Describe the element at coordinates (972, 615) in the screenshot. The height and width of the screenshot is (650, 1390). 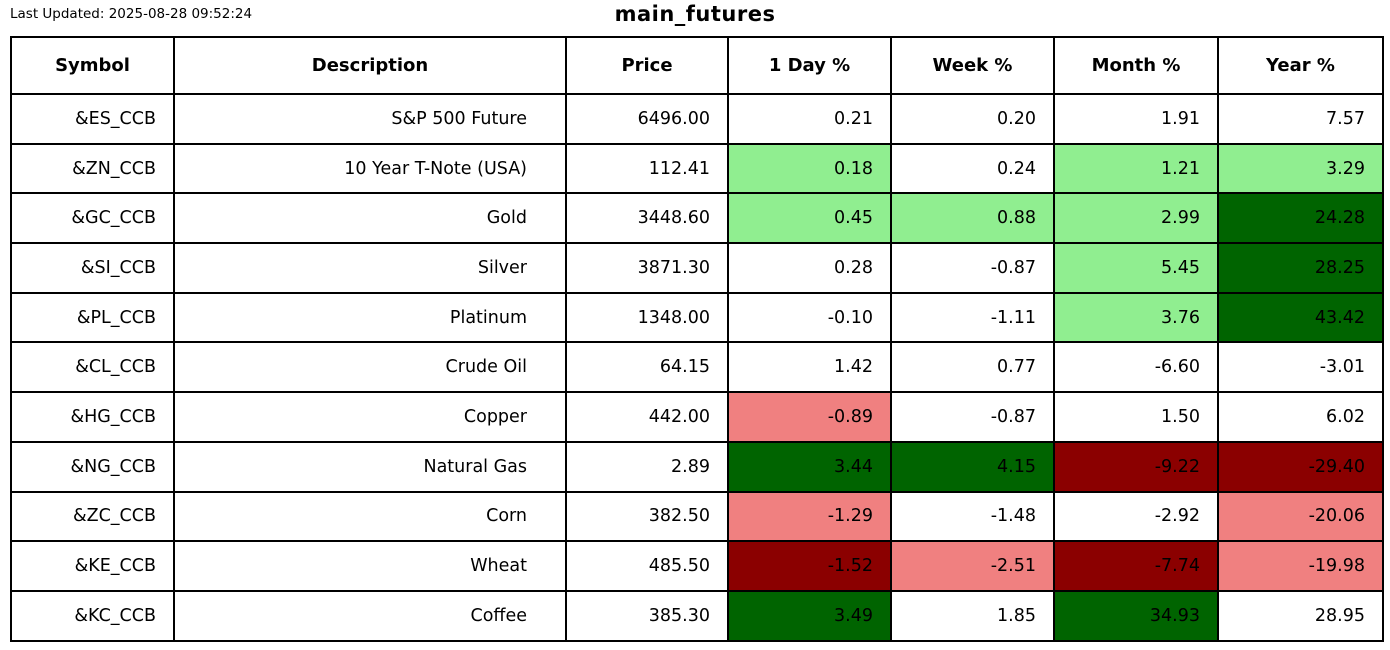
I see `week-pct-cell: 1.85` at that location.